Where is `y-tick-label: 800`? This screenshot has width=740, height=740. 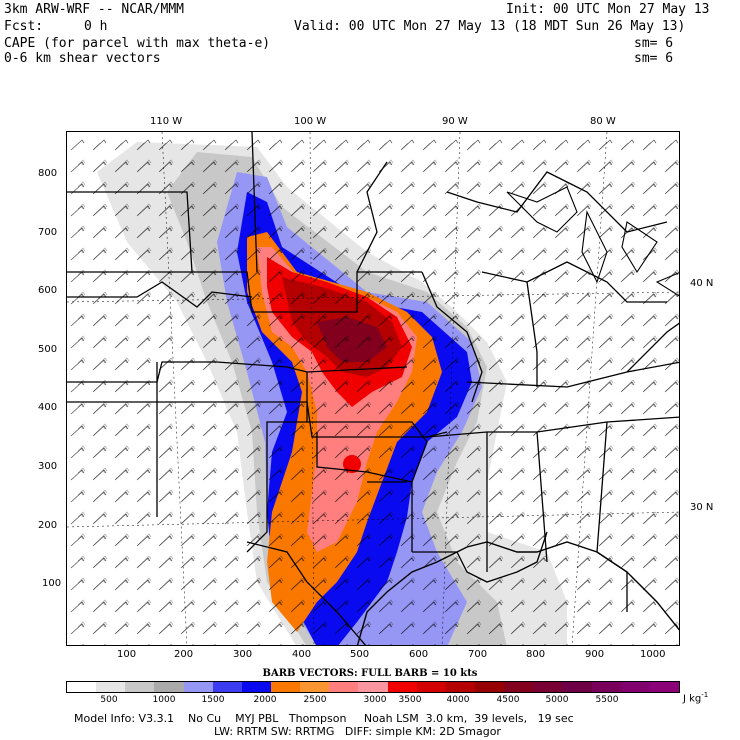 y-tick-label: 800 is located at coordinates (47, 173).